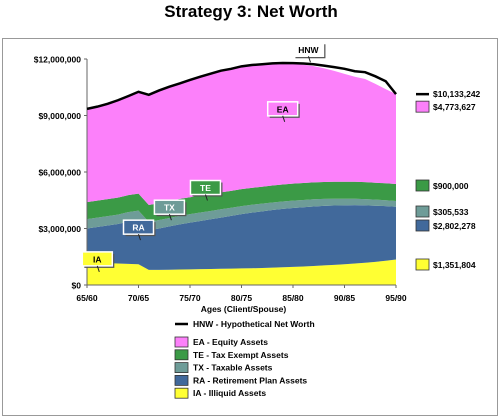 This screenshot has width=502, height=420. Describe the element at coordinates (345, 298) in the screenshot. I see `x-tick-label: 90/85` at that location.